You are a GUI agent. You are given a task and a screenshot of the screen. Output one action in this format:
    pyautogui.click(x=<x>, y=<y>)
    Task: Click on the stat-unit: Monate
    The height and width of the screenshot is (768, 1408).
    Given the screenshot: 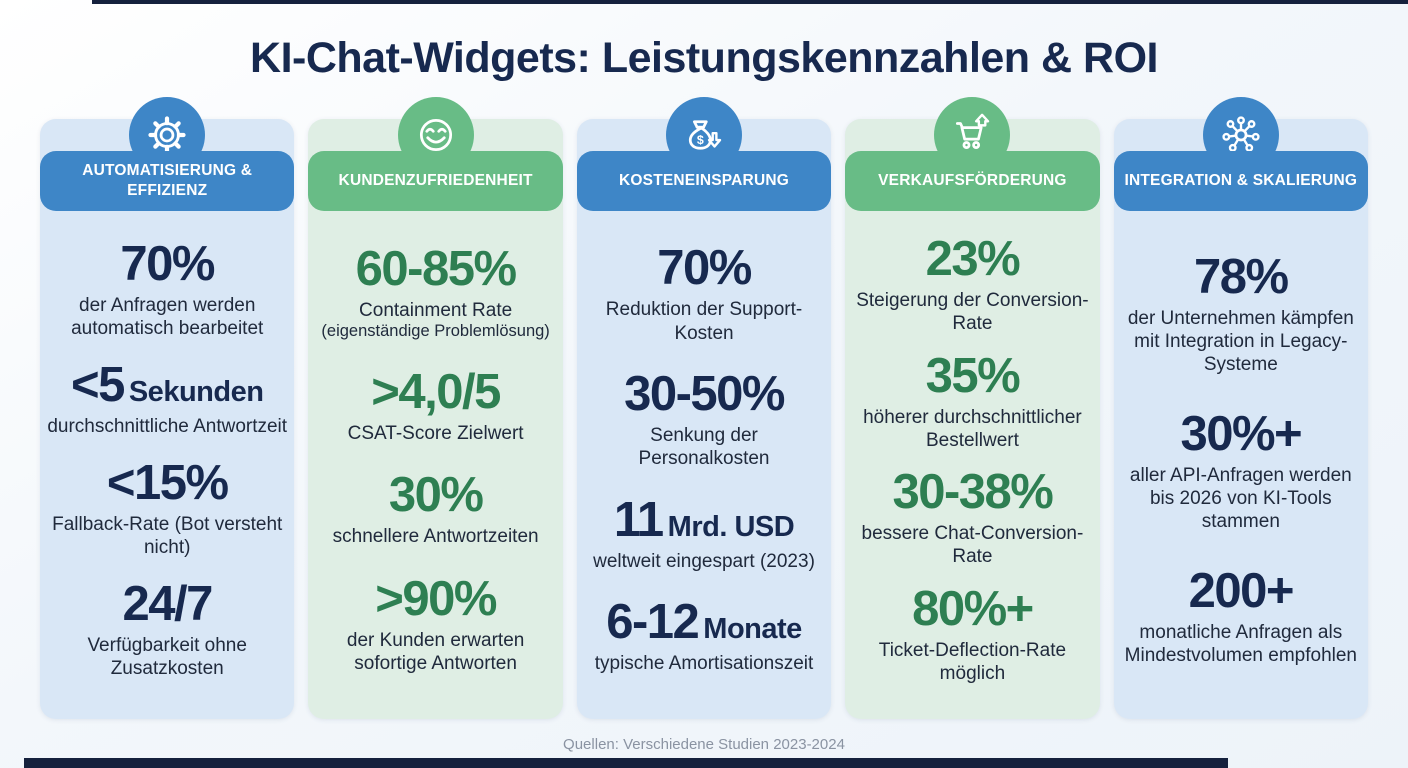 What is the action you would take?
    pyautogui.click(x=752, y=629)
    